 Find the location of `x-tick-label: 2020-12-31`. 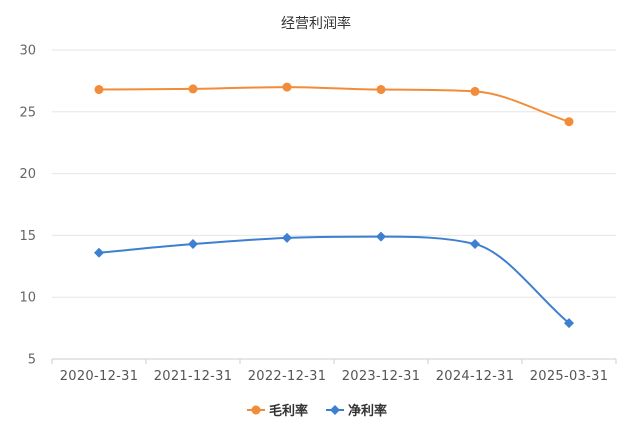

x-tick-label: 2020-12-31 is located at coordinates (99, 376).